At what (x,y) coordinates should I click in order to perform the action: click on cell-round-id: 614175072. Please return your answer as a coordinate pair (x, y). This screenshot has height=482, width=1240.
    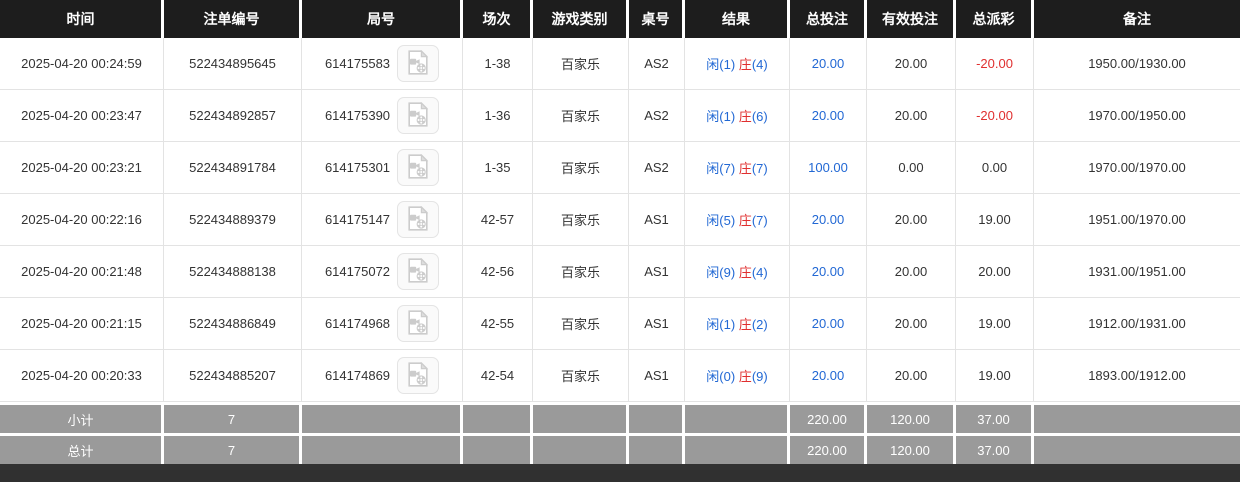
    Looking at the image, I should click on (382, 272).